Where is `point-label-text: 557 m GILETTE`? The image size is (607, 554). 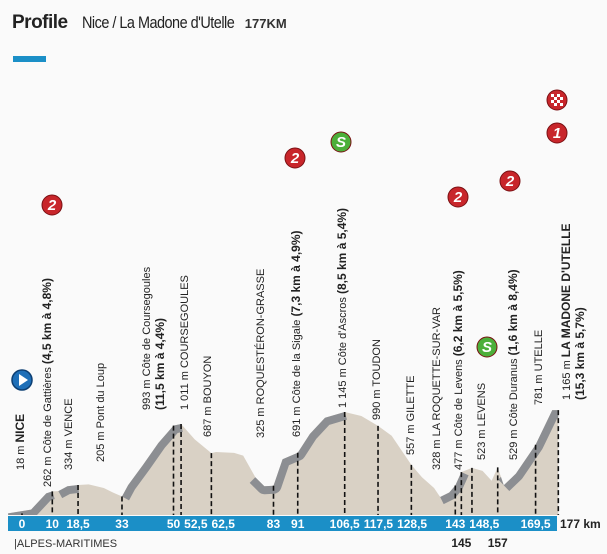
point-label-text: 557 m GILETTE is located at coordinates (411, 415).